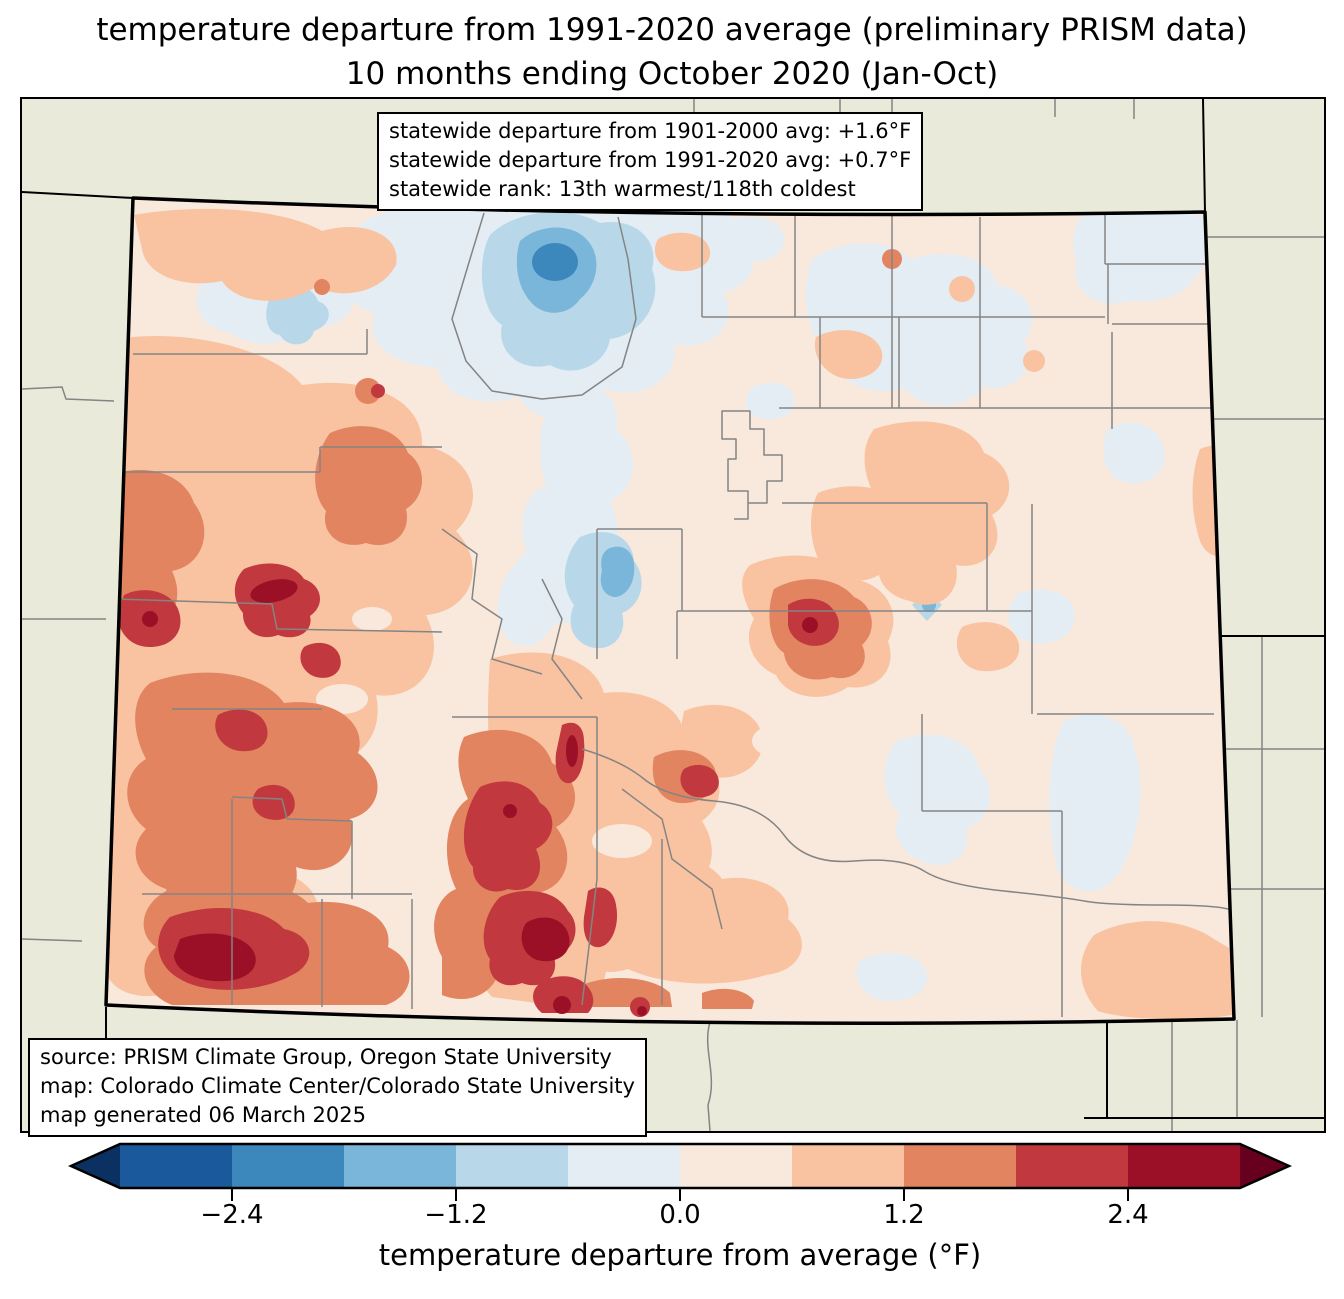 The height and width of the screenshot is (1299, 1344). Describe the element at coordinates (672, 74) in the screenshot. I see `figure-title-line2: 10 months ending October 2020 (Jan-Oct)` at that location.